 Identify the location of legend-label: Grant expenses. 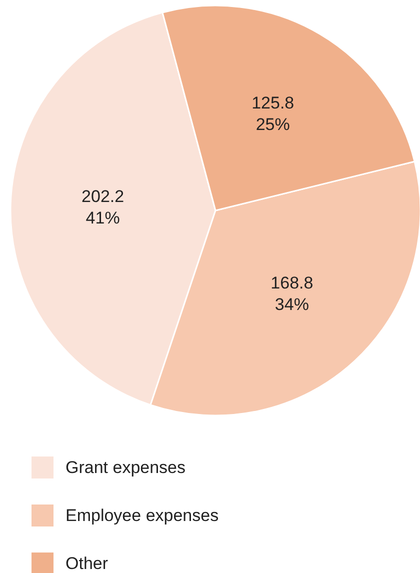
(126, 467).